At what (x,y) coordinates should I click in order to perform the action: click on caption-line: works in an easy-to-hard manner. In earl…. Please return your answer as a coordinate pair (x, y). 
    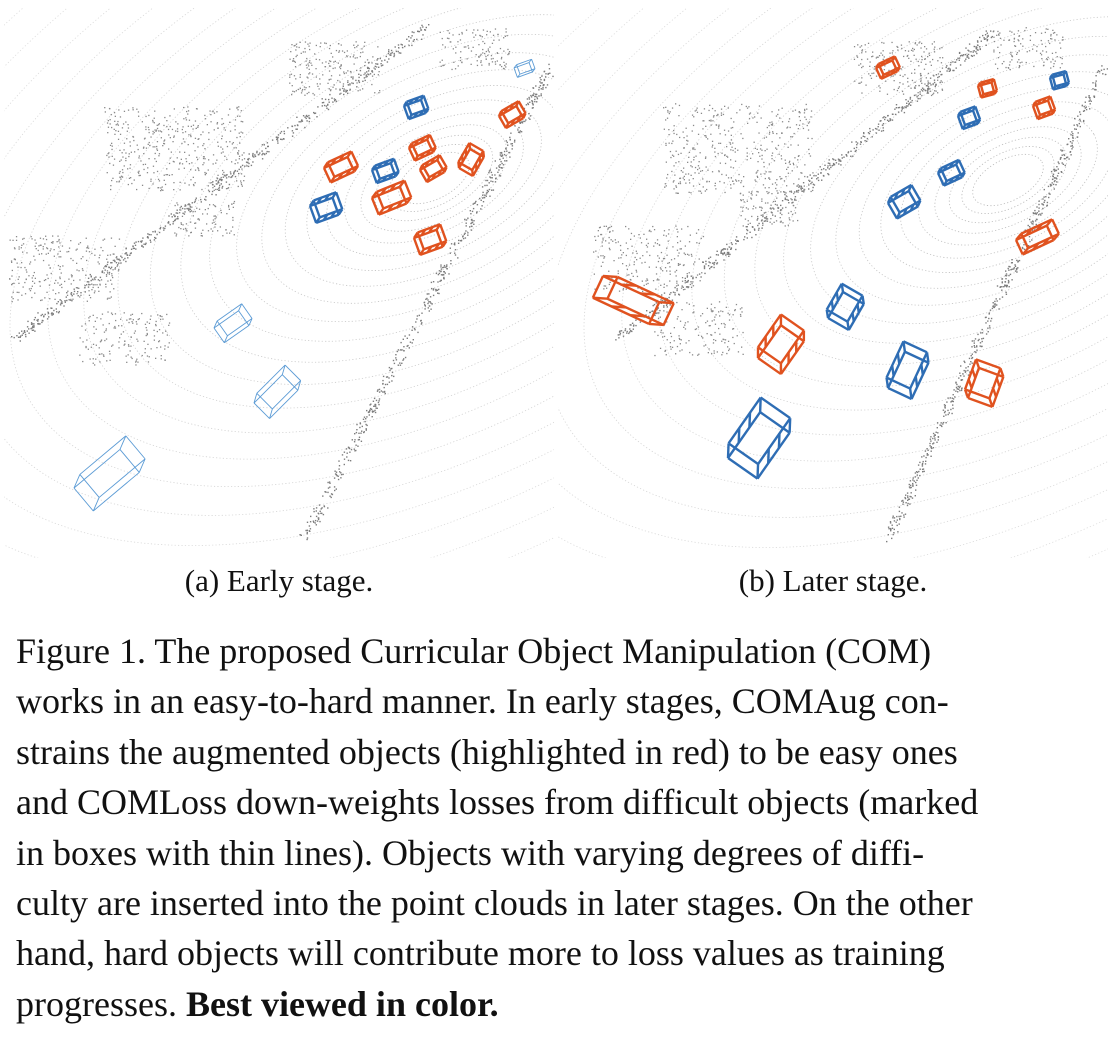
    Looking at the image, I should click on (482, 701).